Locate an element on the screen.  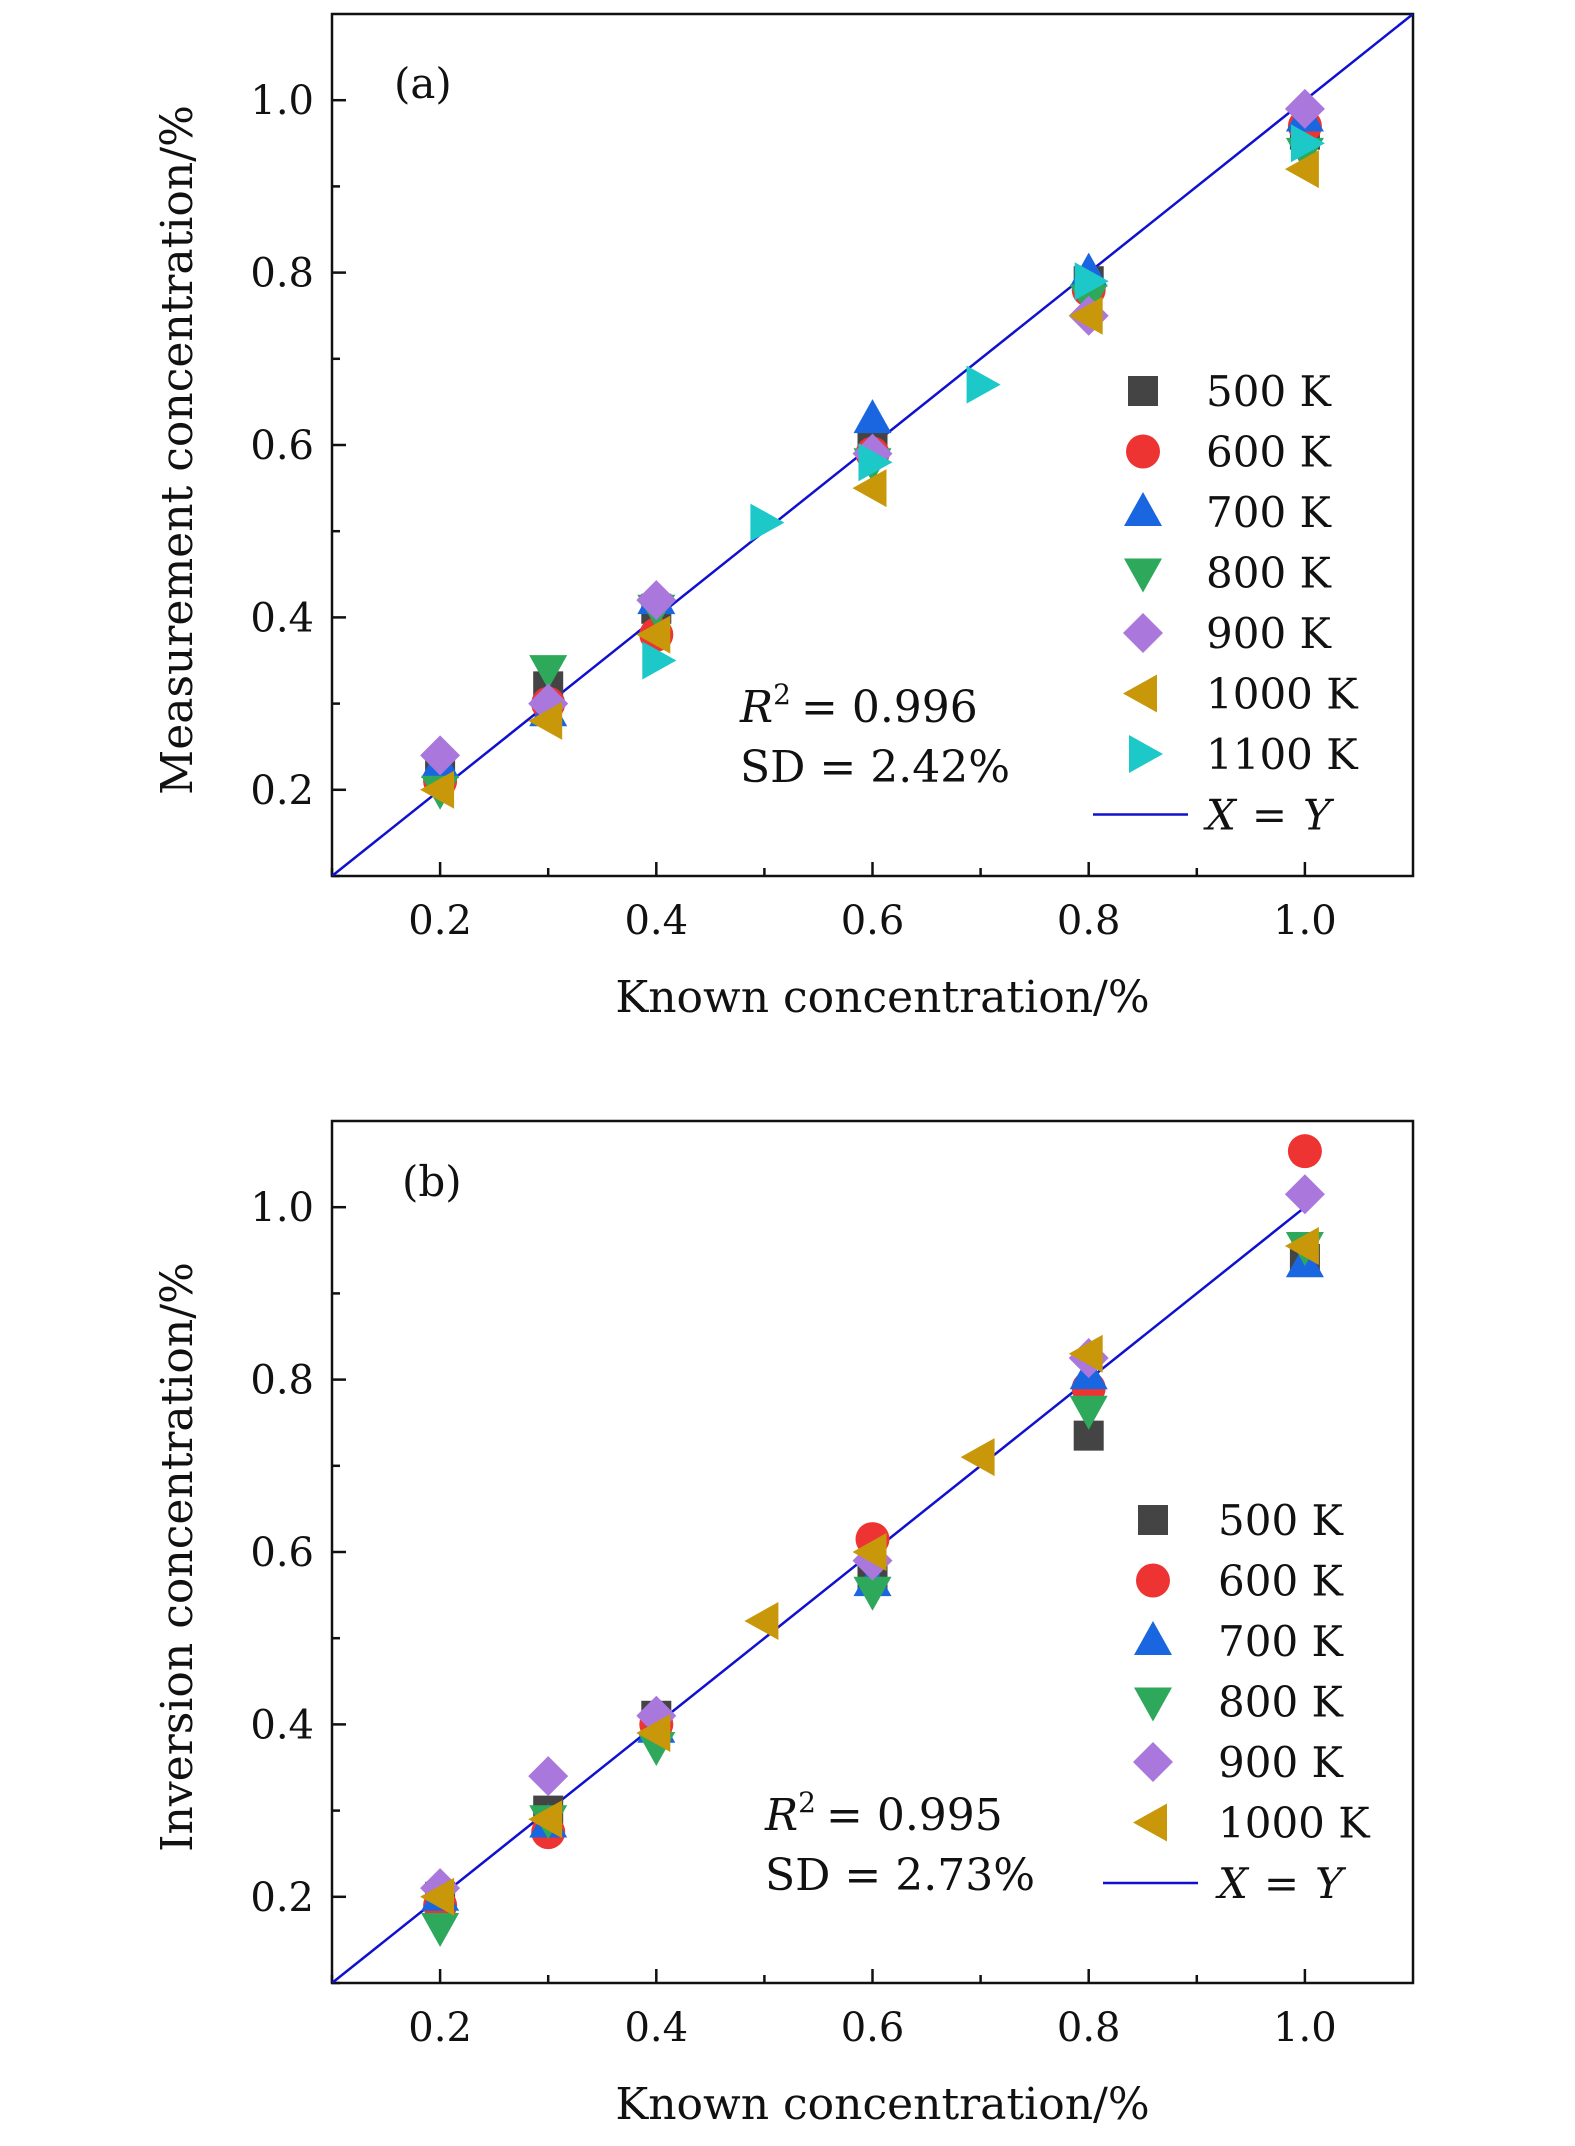
r-squared-value: = 0.996 is located at coordinates (889, 707).